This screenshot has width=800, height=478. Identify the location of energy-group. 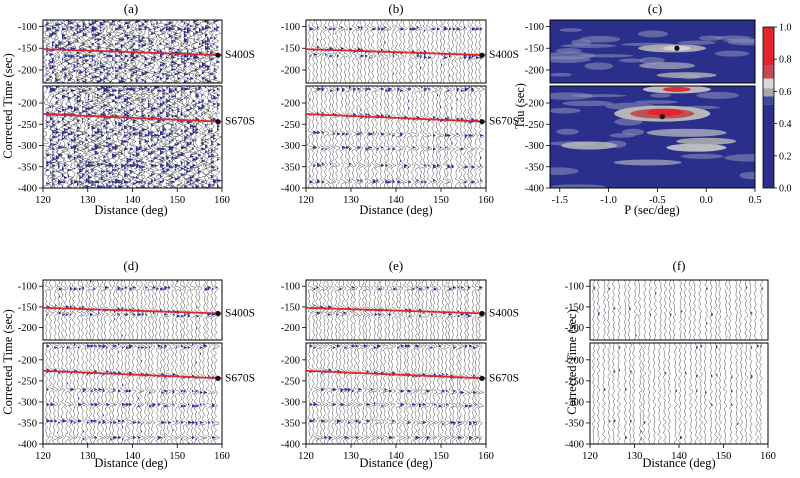
(652, 54).